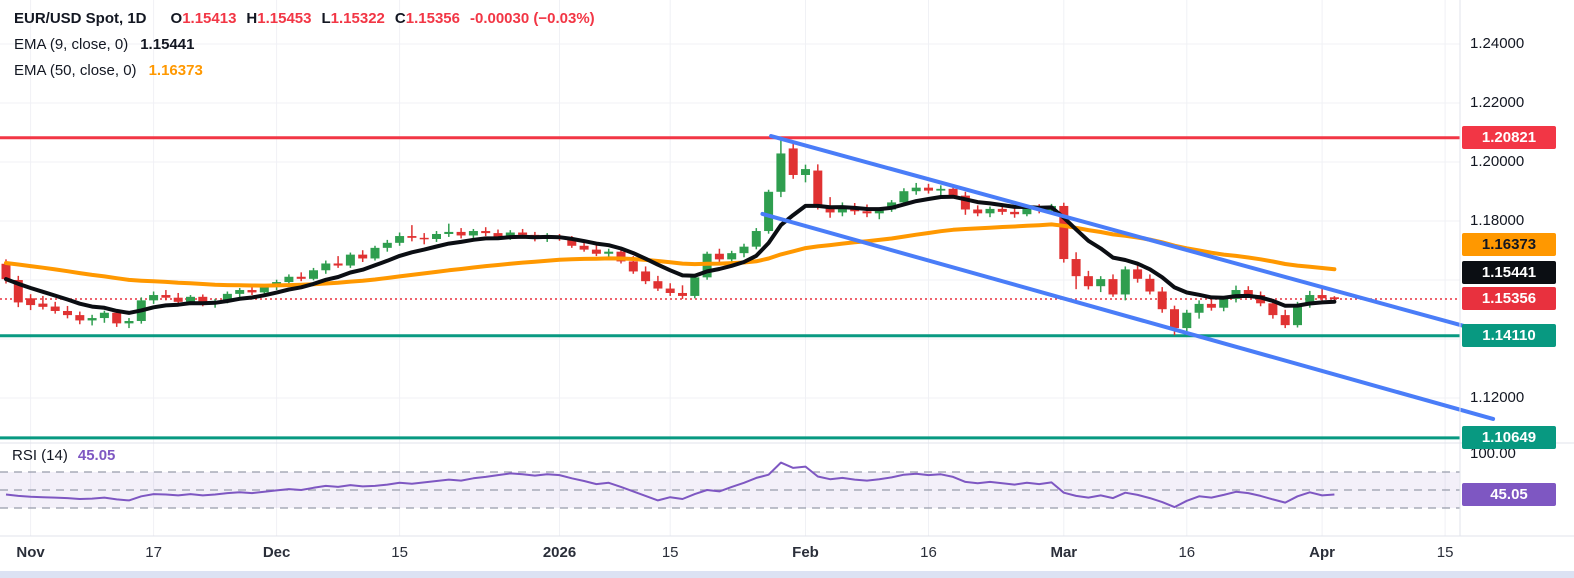  What do you see at coordinates (787, 553) in the screenshot?
I see `time-scale` at bounding box center [787, 553].